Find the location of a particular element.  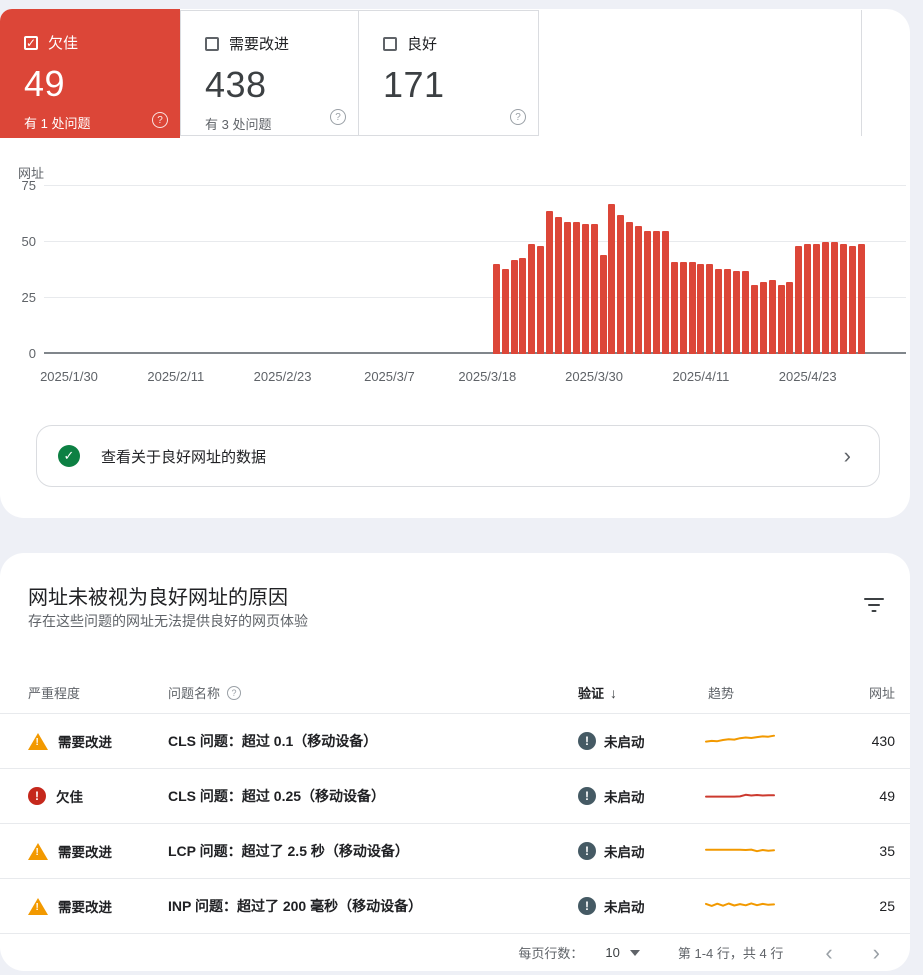

validation-label: 未启动 is located at coordinates (624, 742).